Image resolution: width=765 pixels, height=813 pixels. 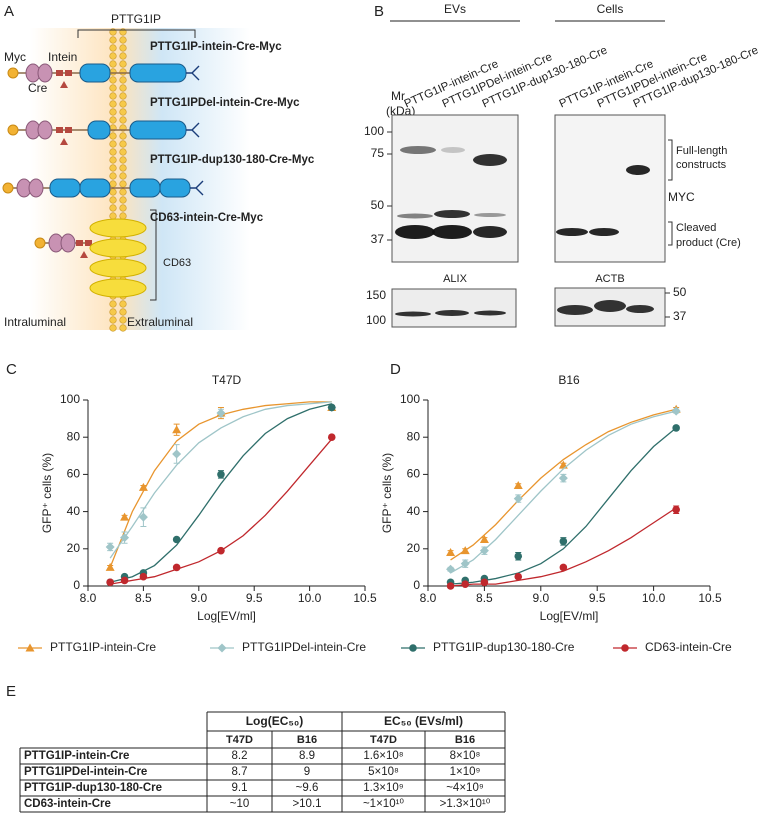 I want to click on intein, so click(x=59, y=130).